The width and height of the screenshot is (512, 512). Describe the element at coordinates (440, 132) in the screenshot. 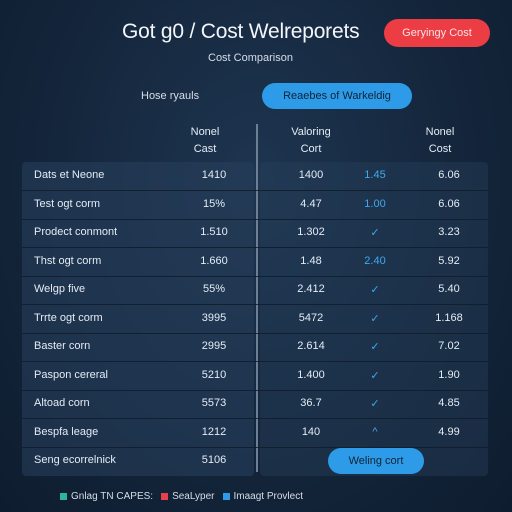

I see `column-header-3-line1: Nonel` at that location.